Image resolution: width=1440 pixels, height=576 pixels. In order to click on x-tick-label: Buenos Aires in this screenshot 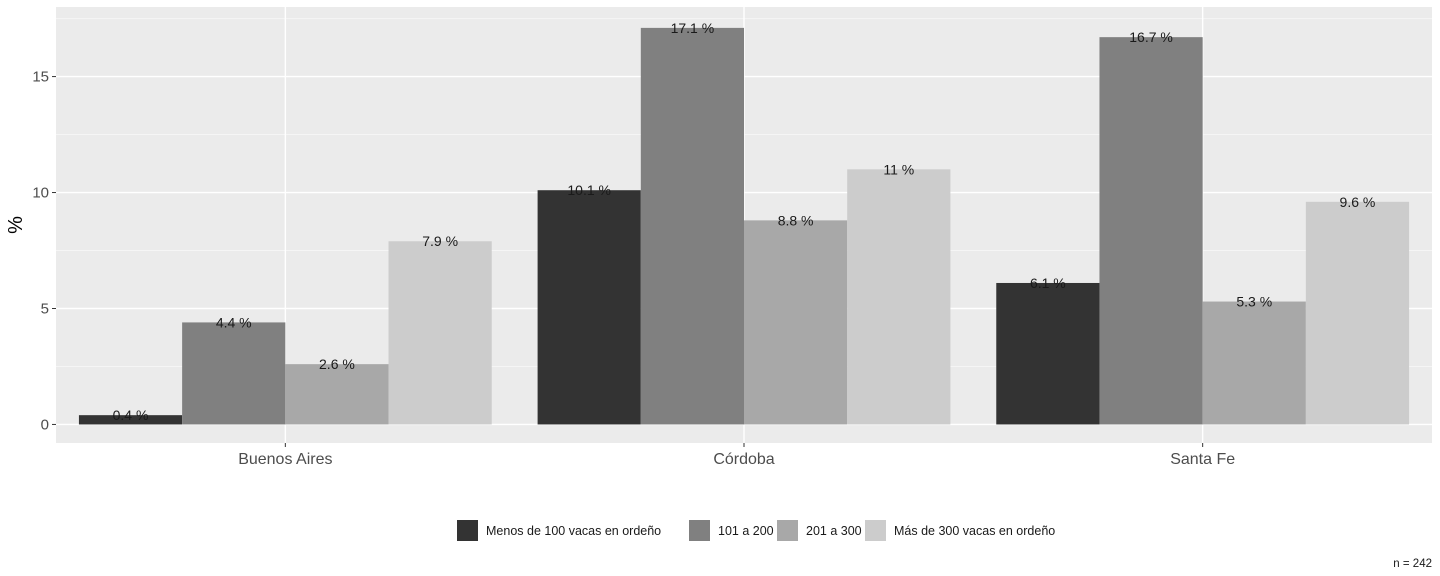, I will do `click(285, 459)`.